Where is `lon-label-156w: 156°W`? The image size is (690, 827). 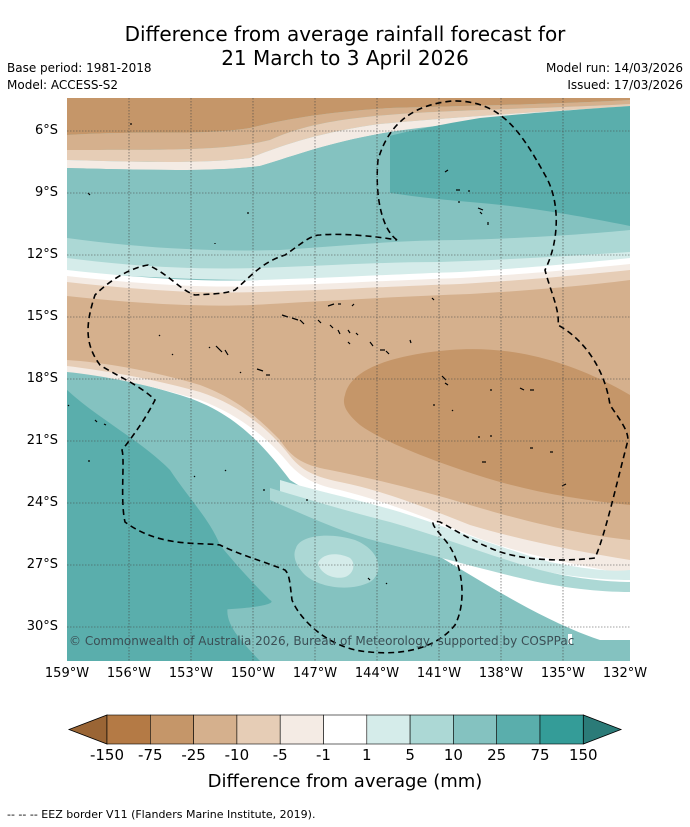 lon-label-156w: 156°W is located at coordinates (129, 673).